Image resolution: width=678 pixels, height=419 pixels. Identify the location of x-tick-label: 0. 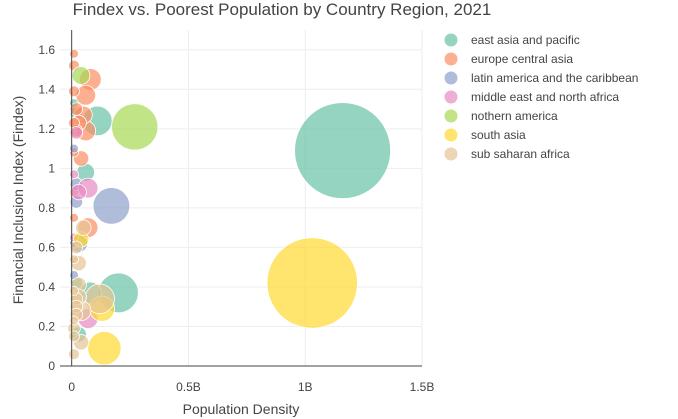
(71, 387).